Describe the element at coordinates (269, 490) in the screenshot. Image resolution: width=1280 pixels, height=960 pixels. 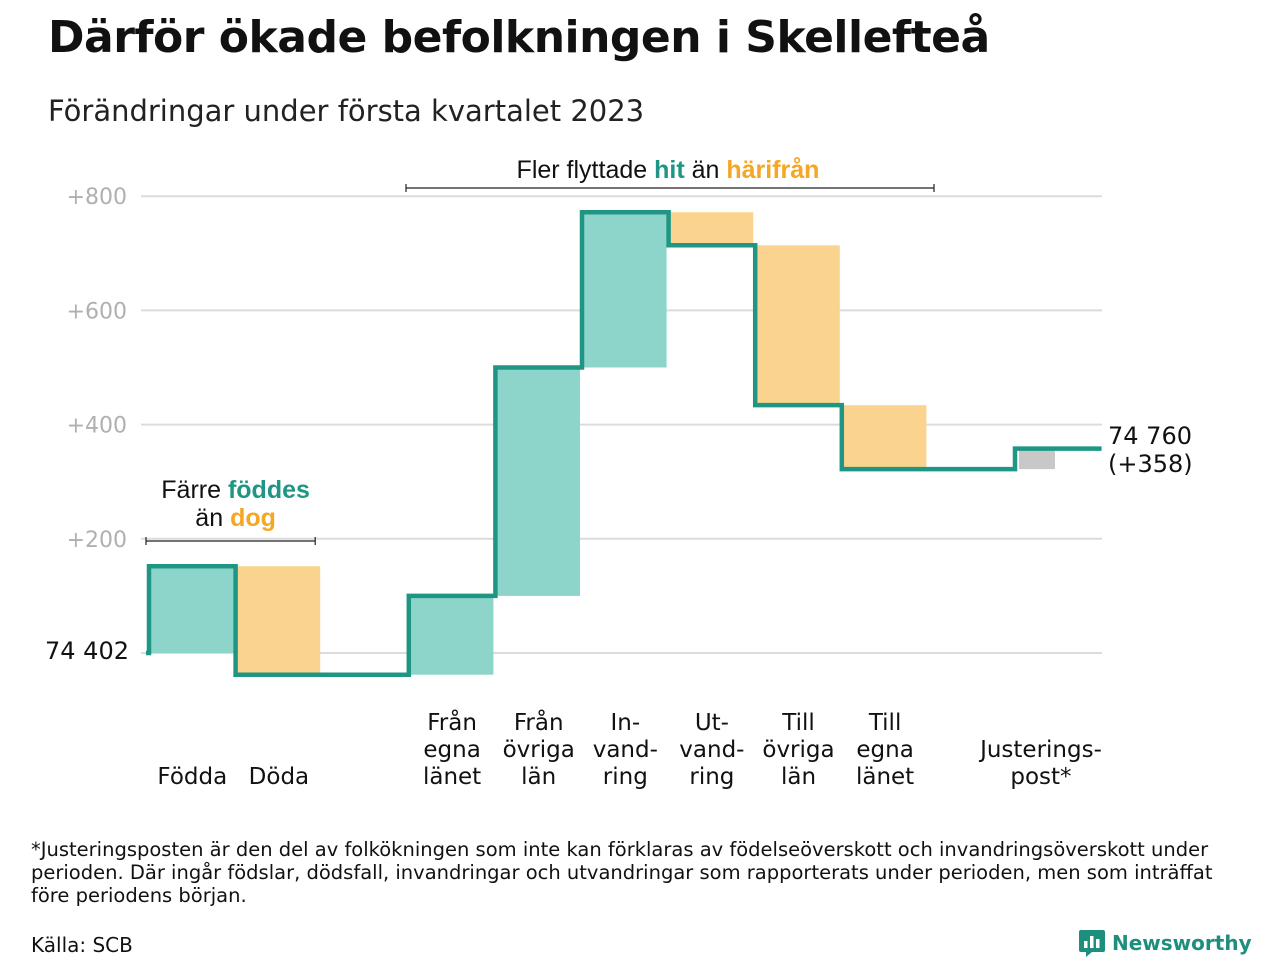
I see `annotation-segment: föddes` at that location.